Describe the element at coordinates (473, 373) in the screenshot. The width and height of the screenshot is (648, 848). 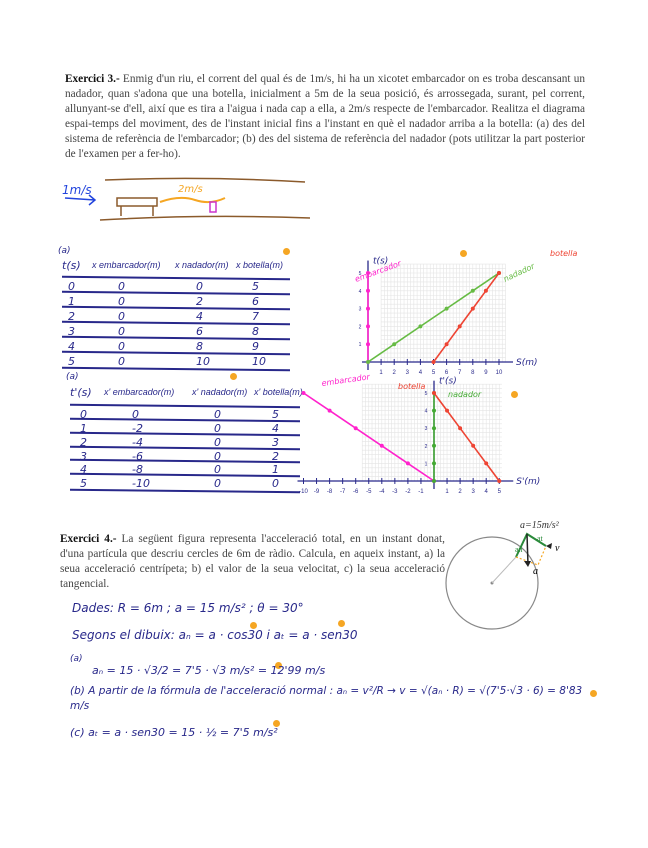
I see `x-tick-label: 8` at that location.